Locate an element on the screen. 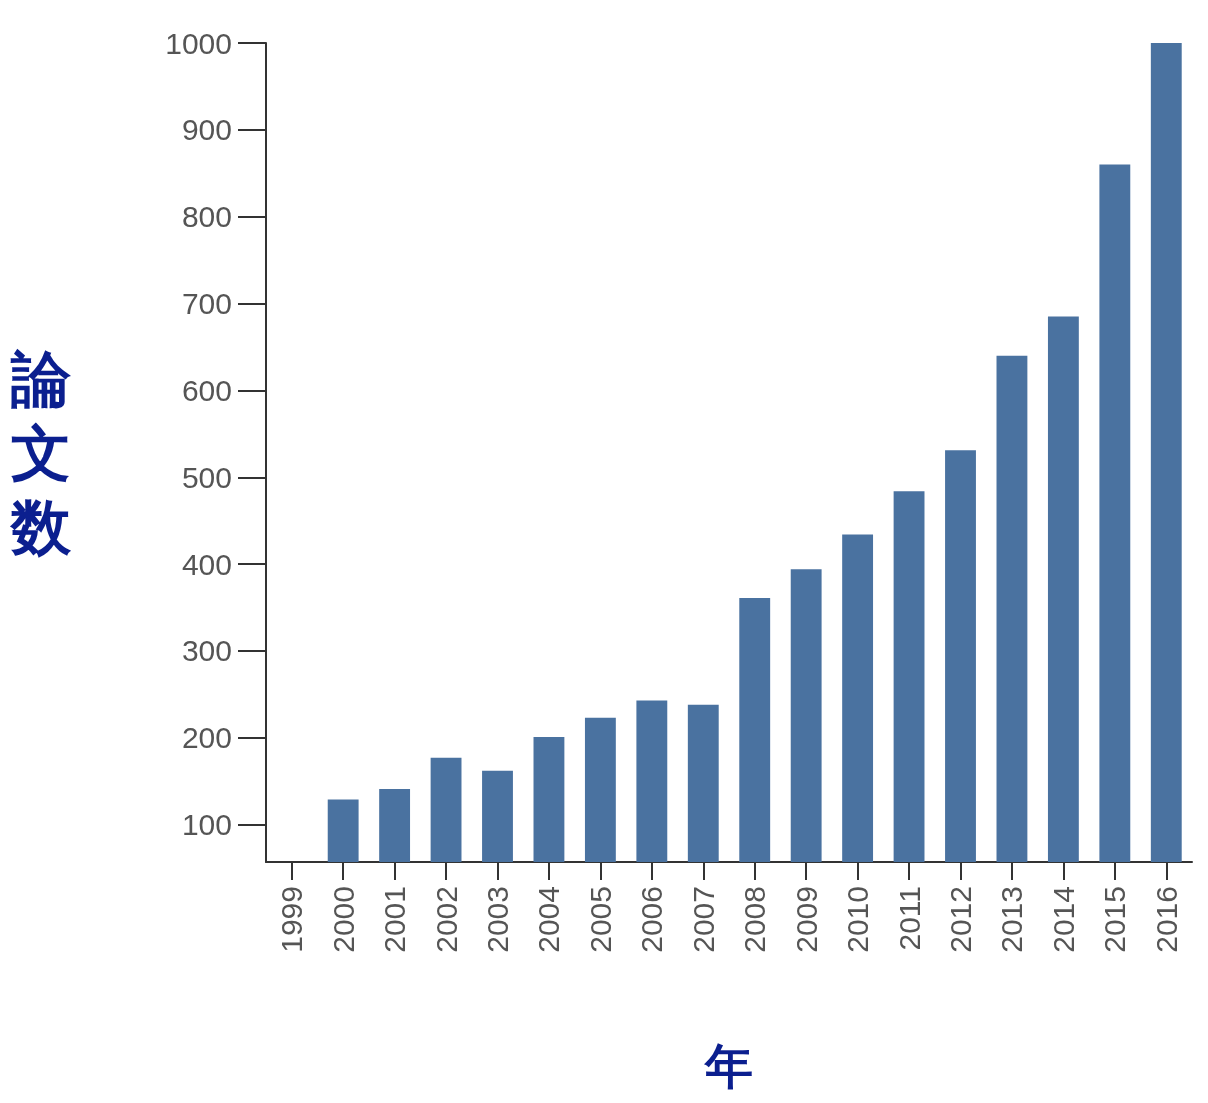 The width and height of the screenshot is (1208, 1103). x-tick-label: 2003 is located at coordinates (497, 919).